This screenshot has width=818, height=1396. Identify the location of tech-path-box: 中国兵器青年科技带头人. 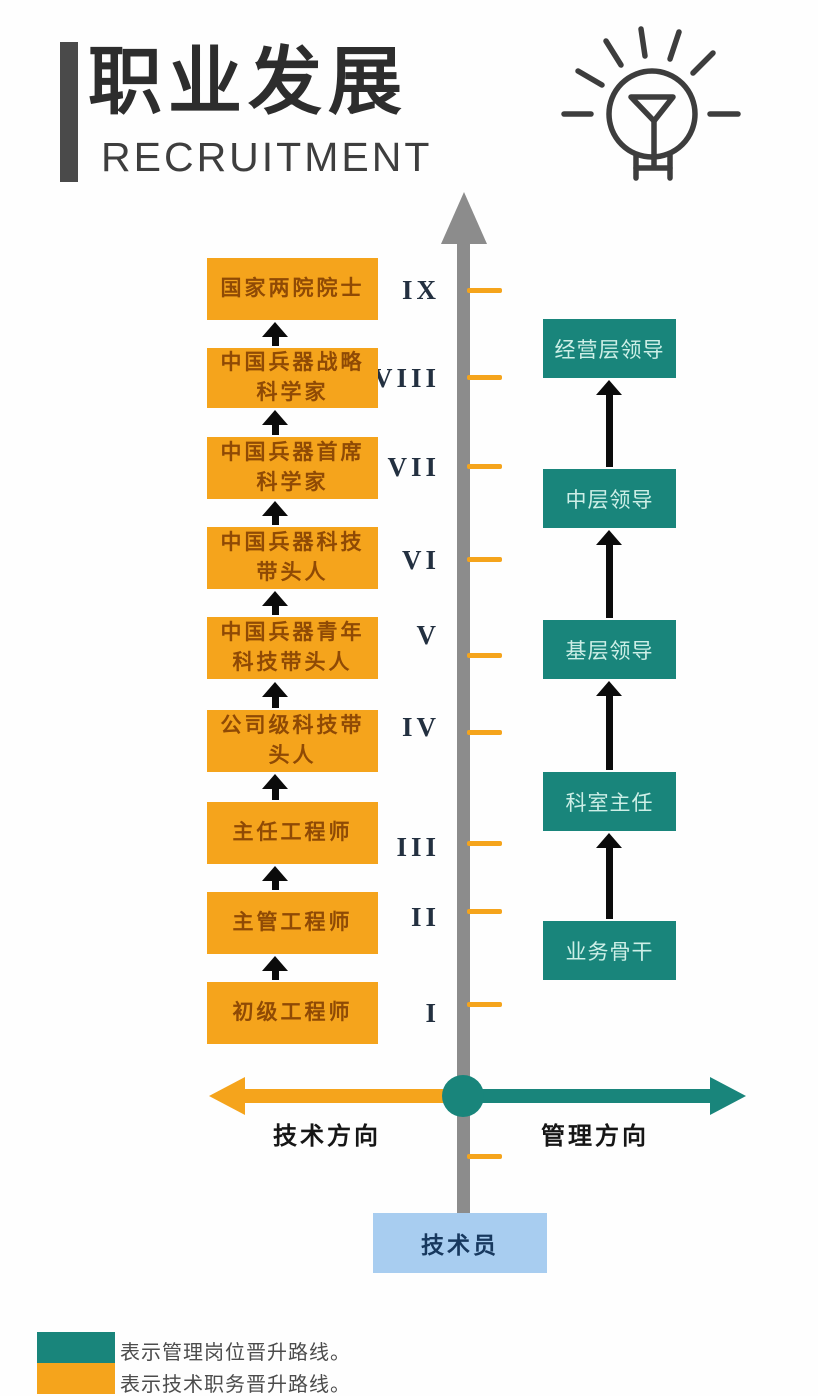
(292, 648).